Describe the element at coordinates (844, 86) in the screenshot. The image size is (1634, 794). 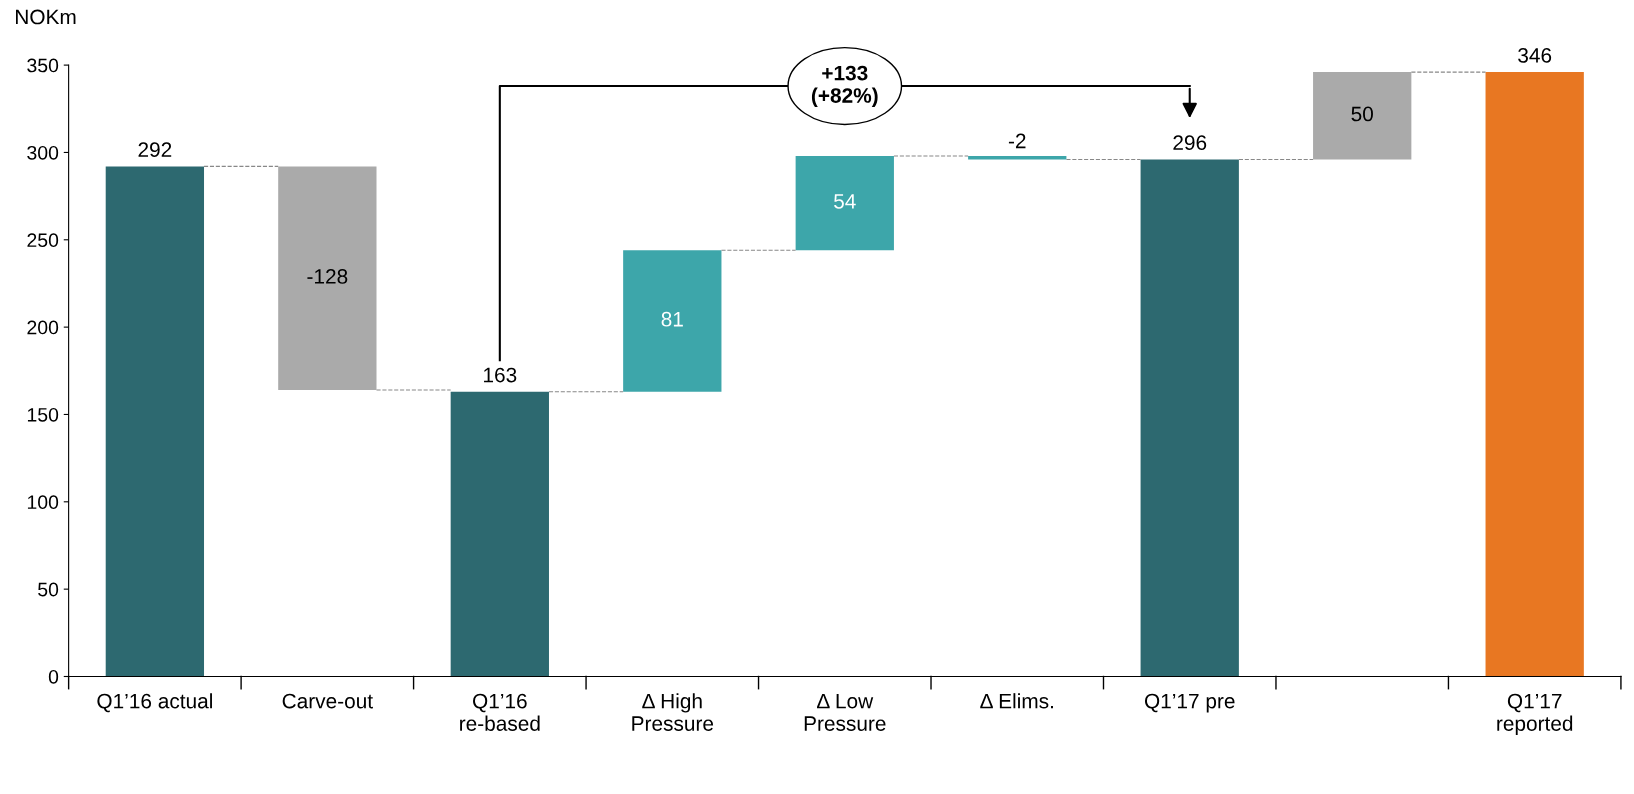
I see `annotation: +133 (+82%)` at that location.